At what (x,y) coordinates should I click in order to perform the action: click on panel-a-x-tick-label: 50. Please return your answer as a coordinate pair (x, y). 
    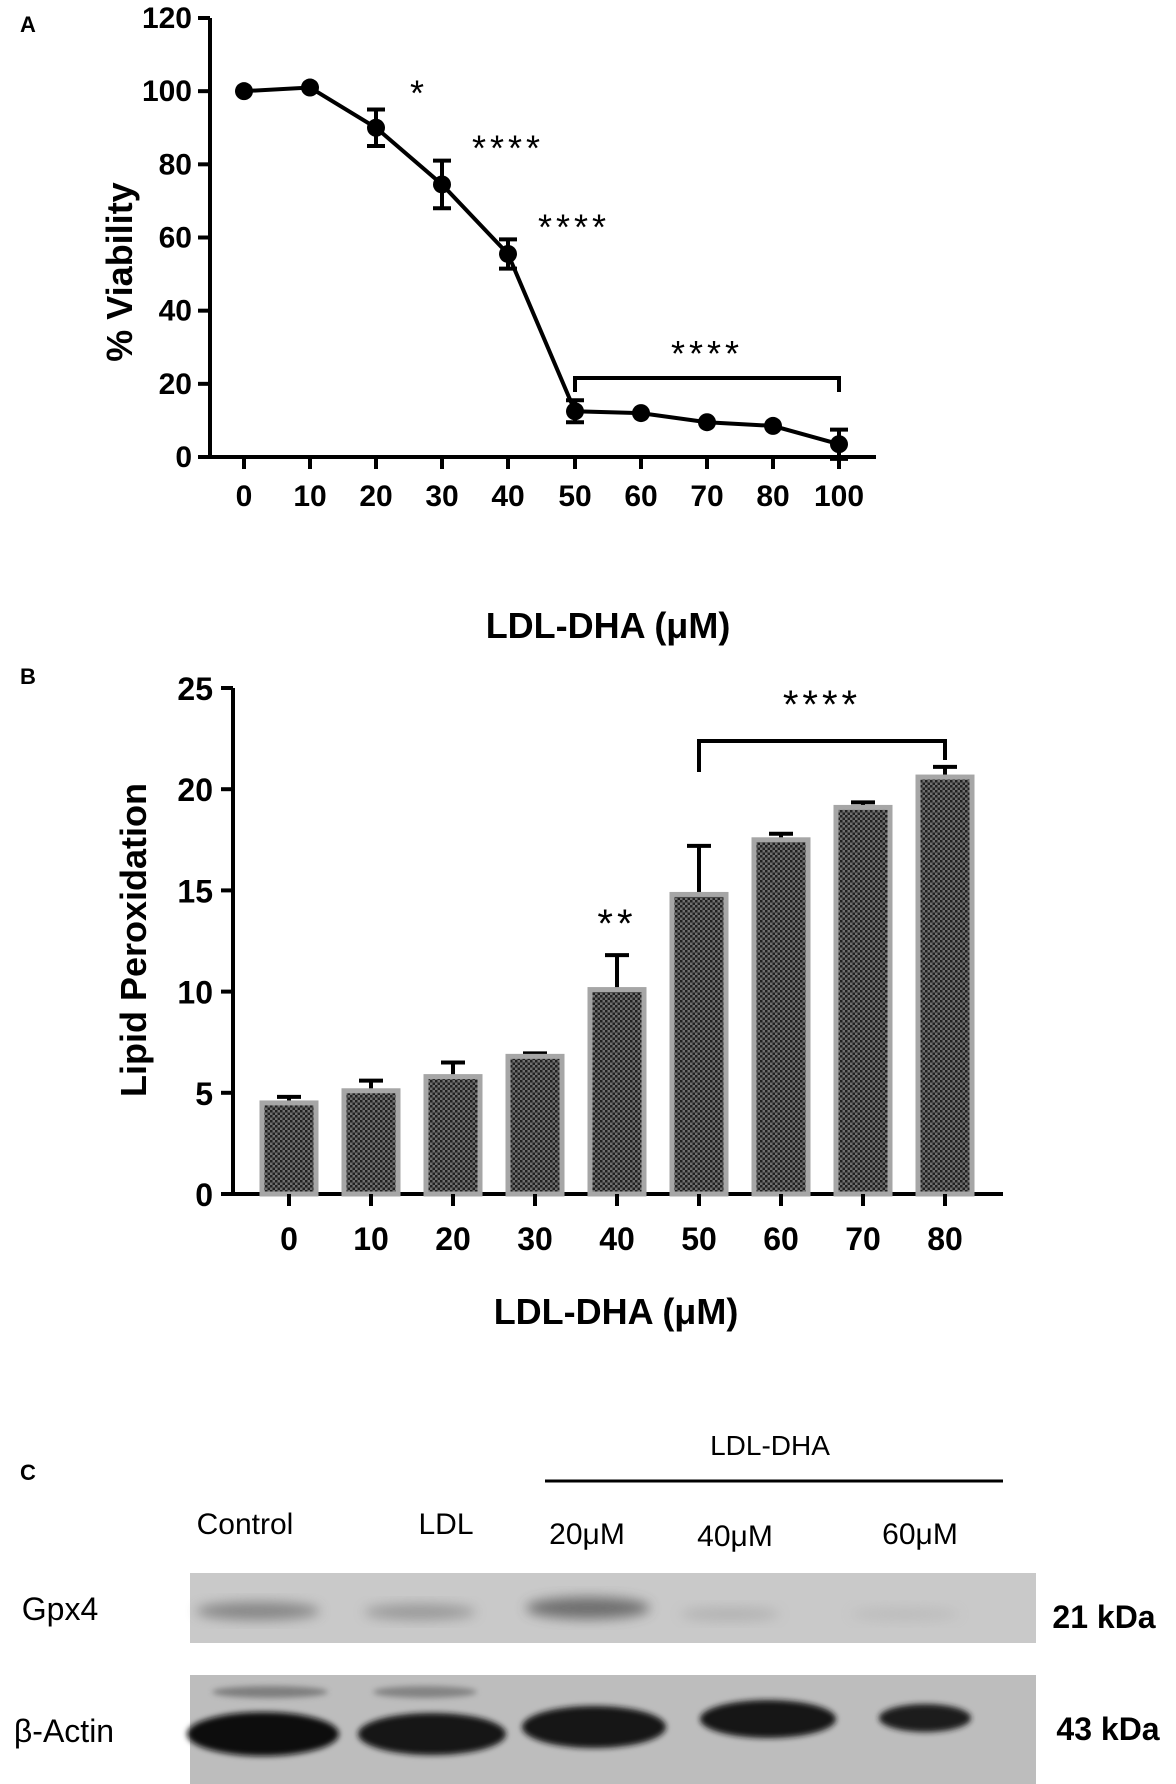
    Looking at the image, I should click on (574, 496).